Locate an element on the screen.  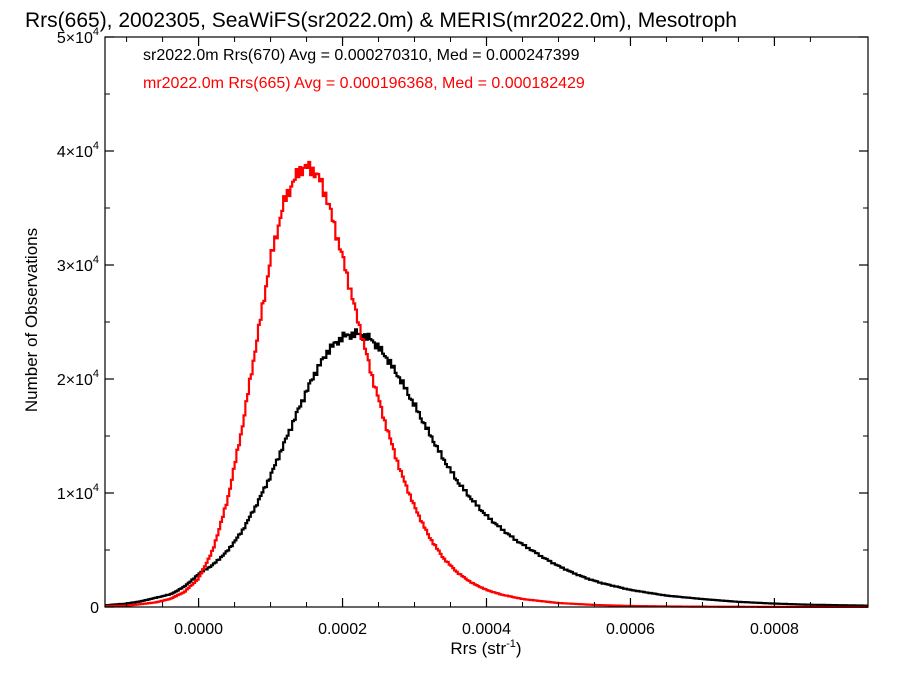
y-tick-label: 2×10⁴ is located at coordinates (78, 378).